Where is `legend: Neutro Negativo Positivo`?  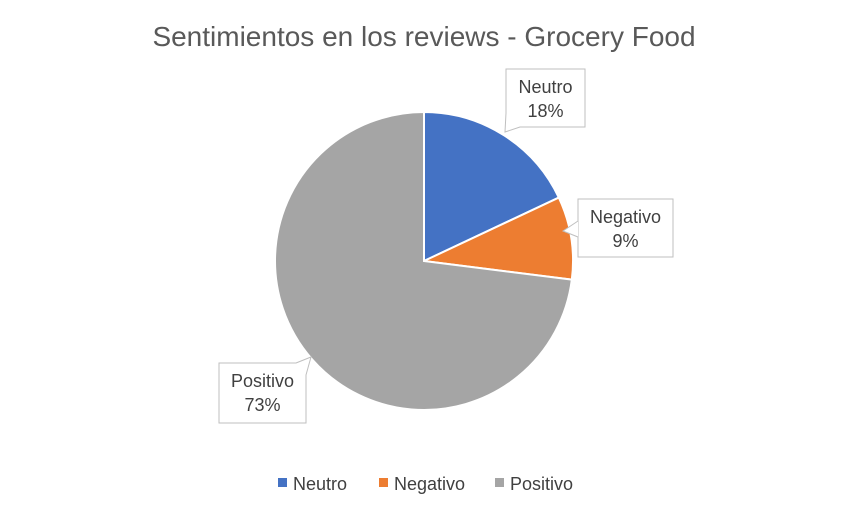
legend: Neutro Negativo Positivo is located at coordinates (425, 484).